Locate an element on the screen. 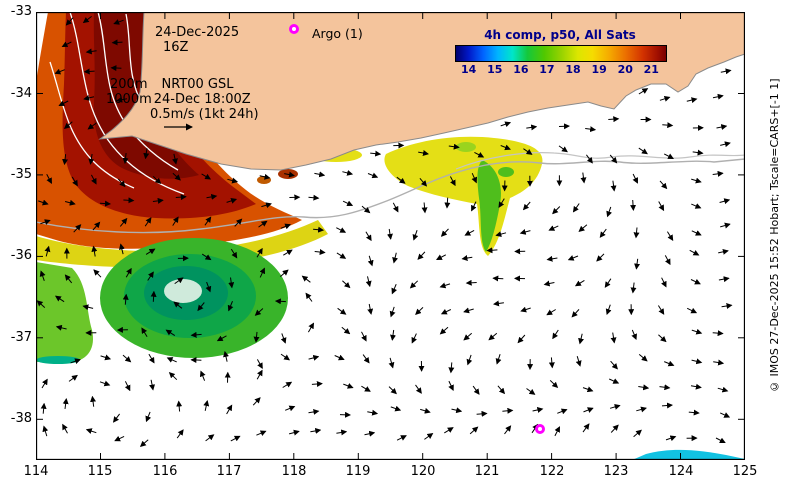  x-tick-label: 120 is located at coordinates (423, 471).